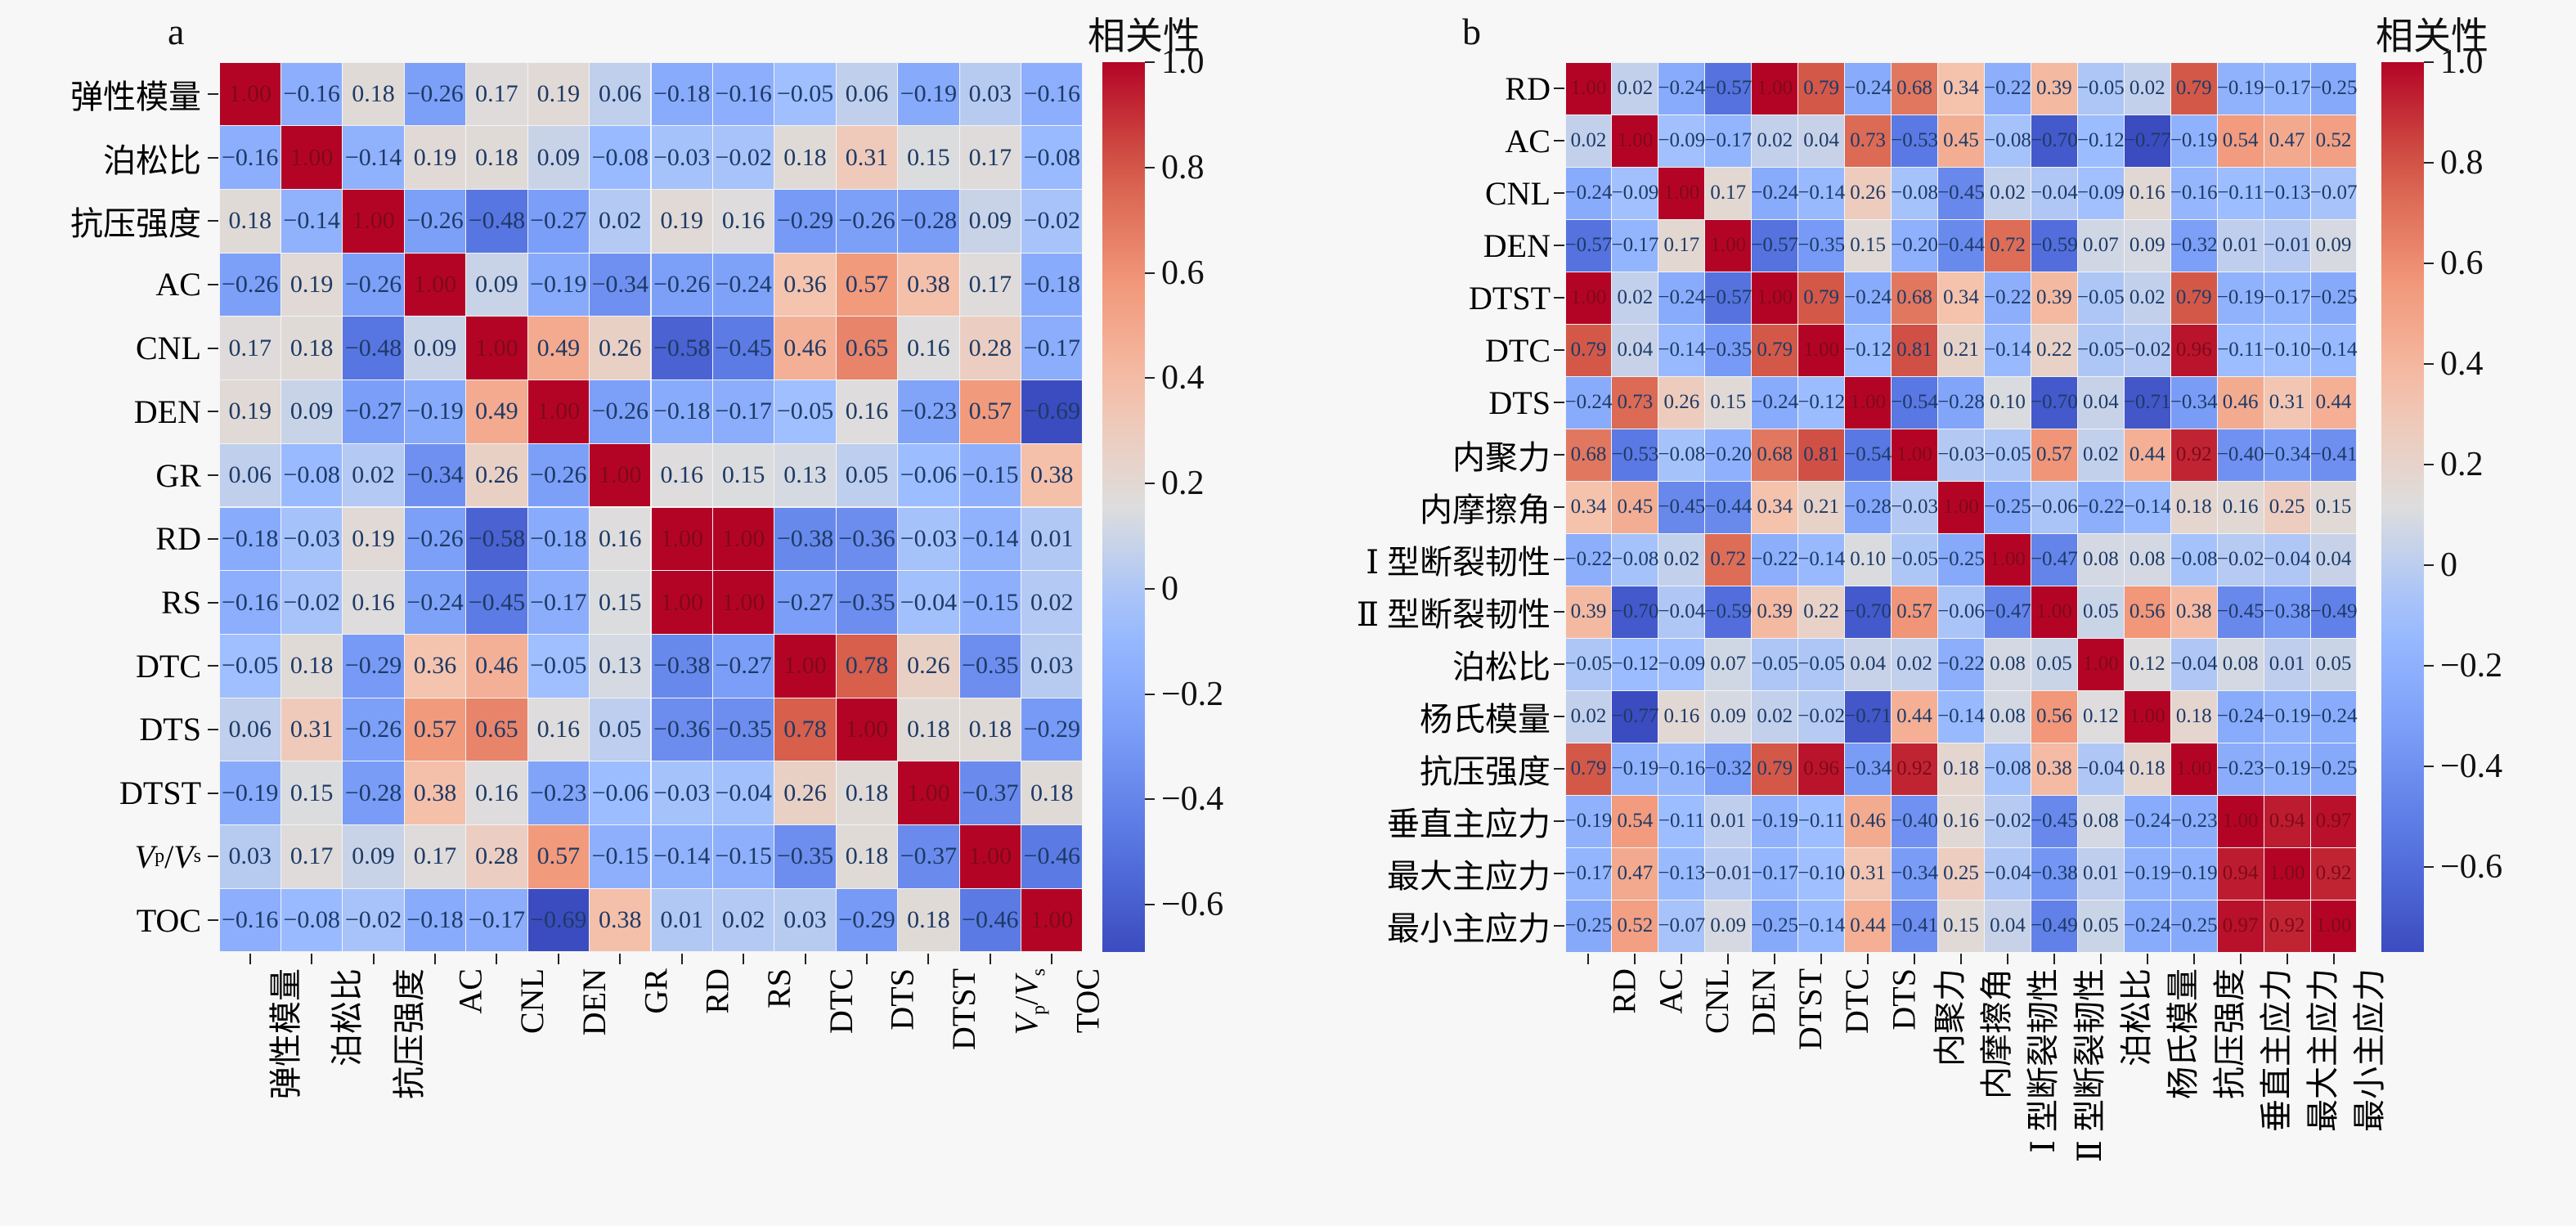 Image resolution: width=2576 pixels, height=1226 pixels. I want to click on heatmap-cell: −0.77, so click(2147, 141).